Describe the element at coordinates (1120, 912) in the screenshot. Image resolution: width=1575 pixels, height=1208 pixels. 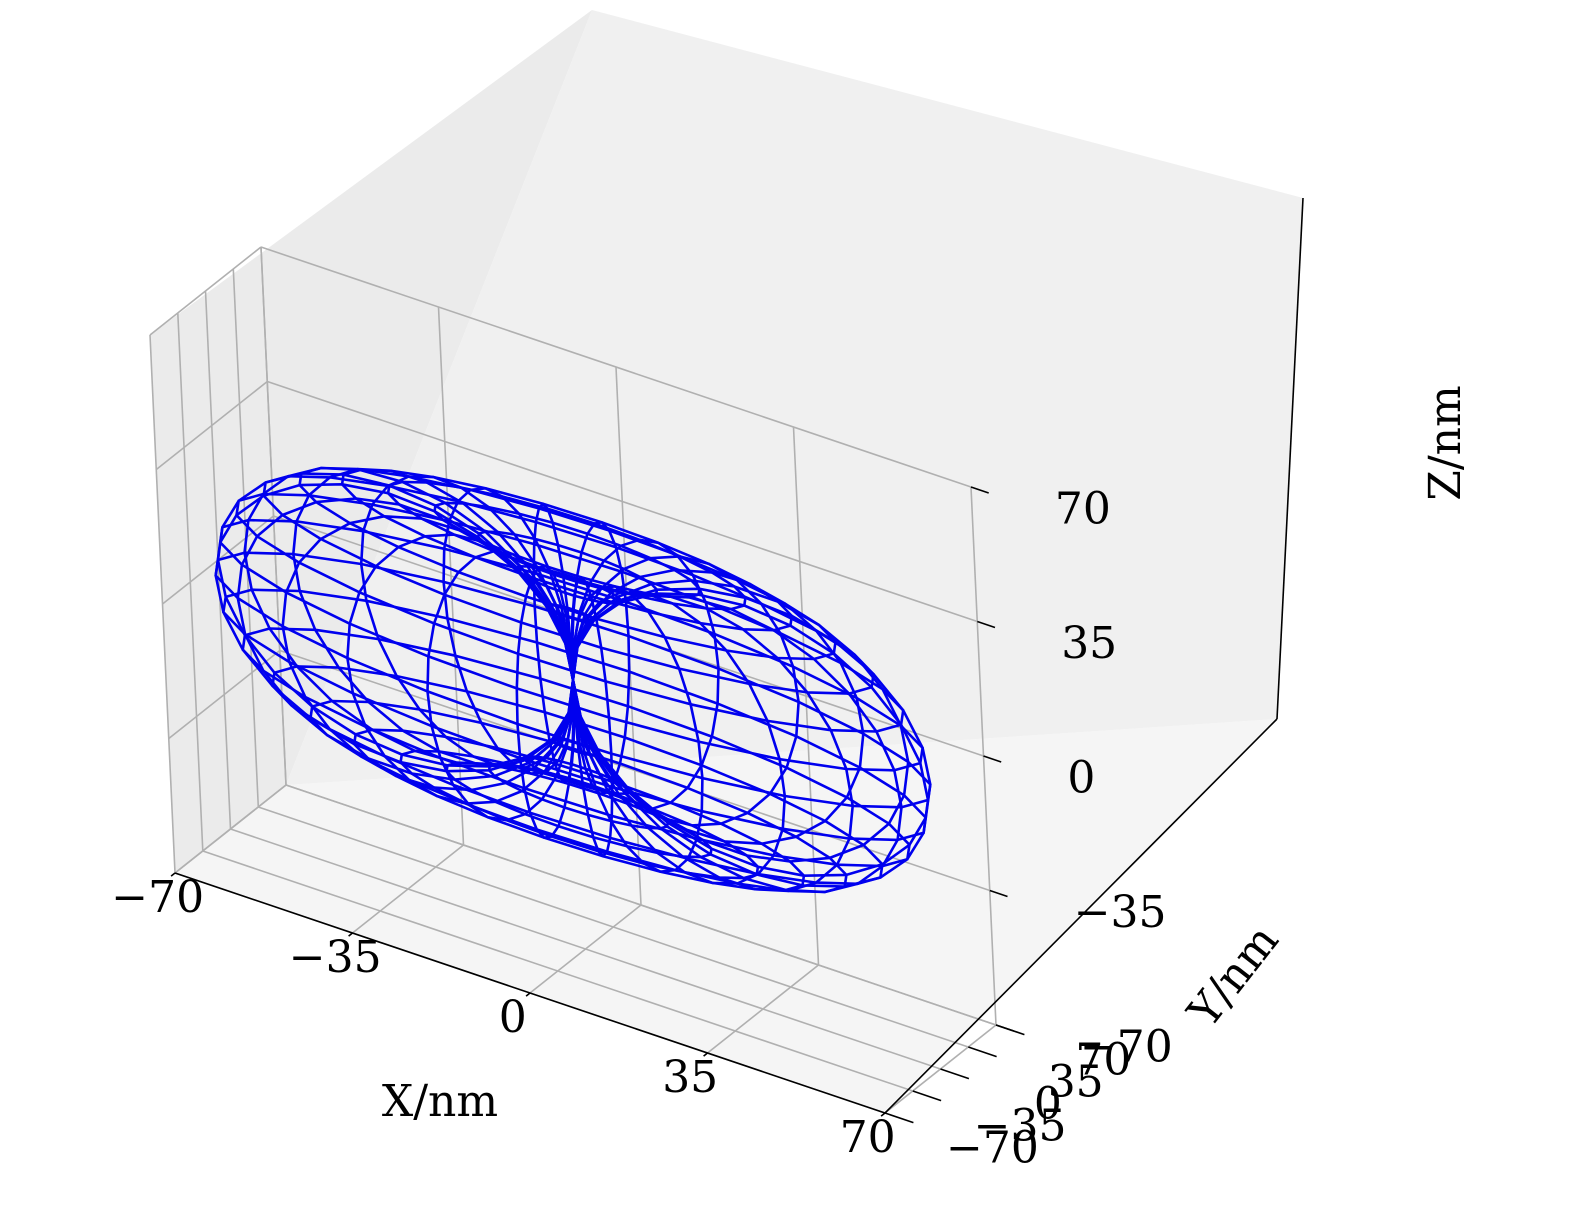
I see `z-tick-label: −35` at that location.